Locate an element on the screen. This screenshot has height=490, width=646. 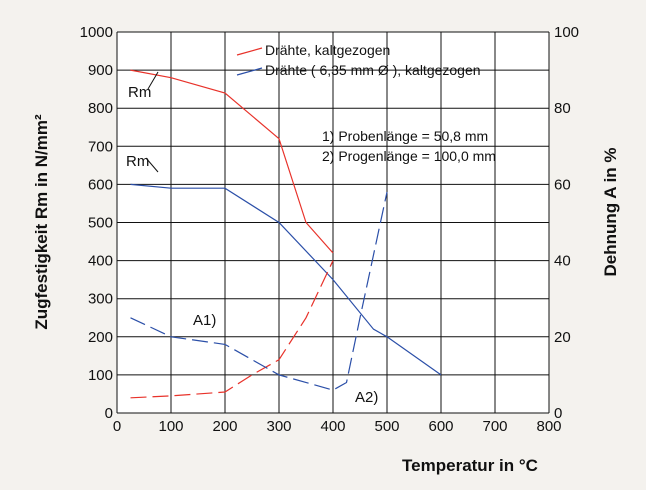
y-tick-label-left: 500 is located at coordinates (100, 223).